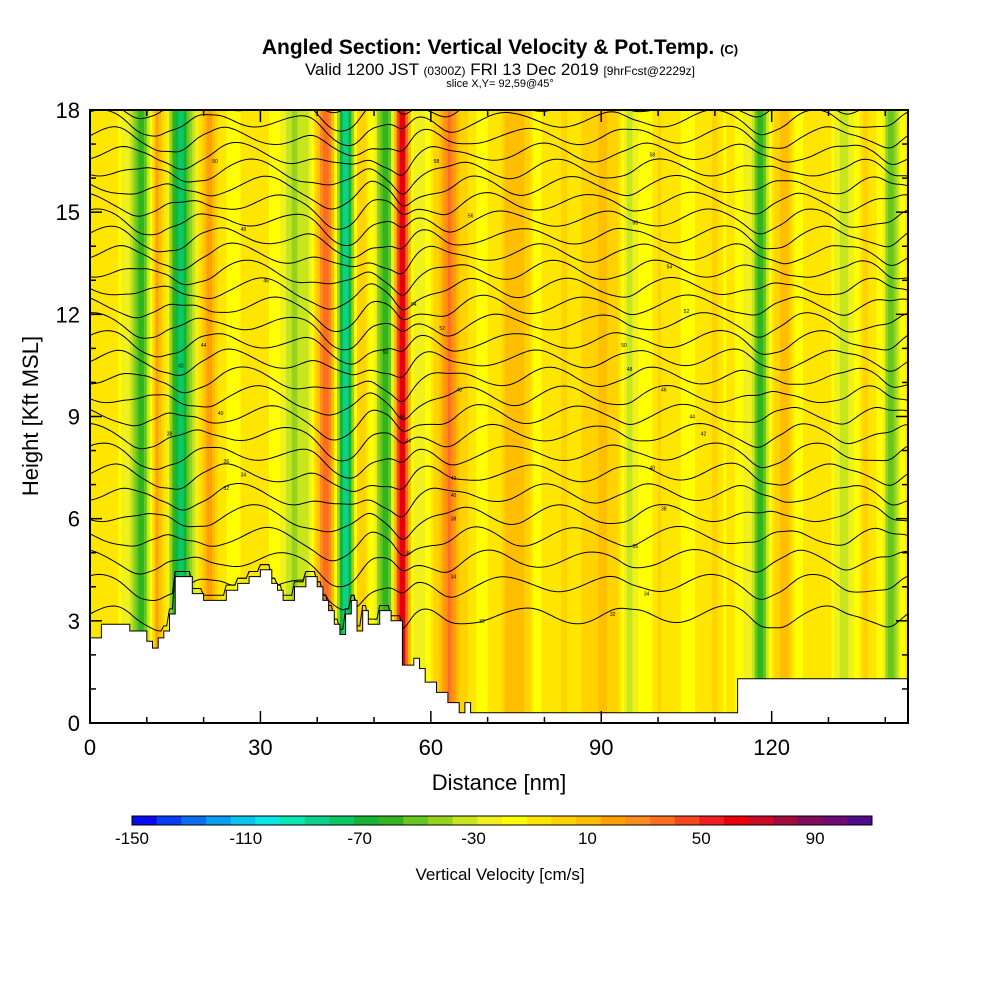 This screenshot has width=1000, height=1000. What do you see at coordinates (636, 223) in the screenshot?
I see `contour-label: 56` at bounding box center [636, 223].